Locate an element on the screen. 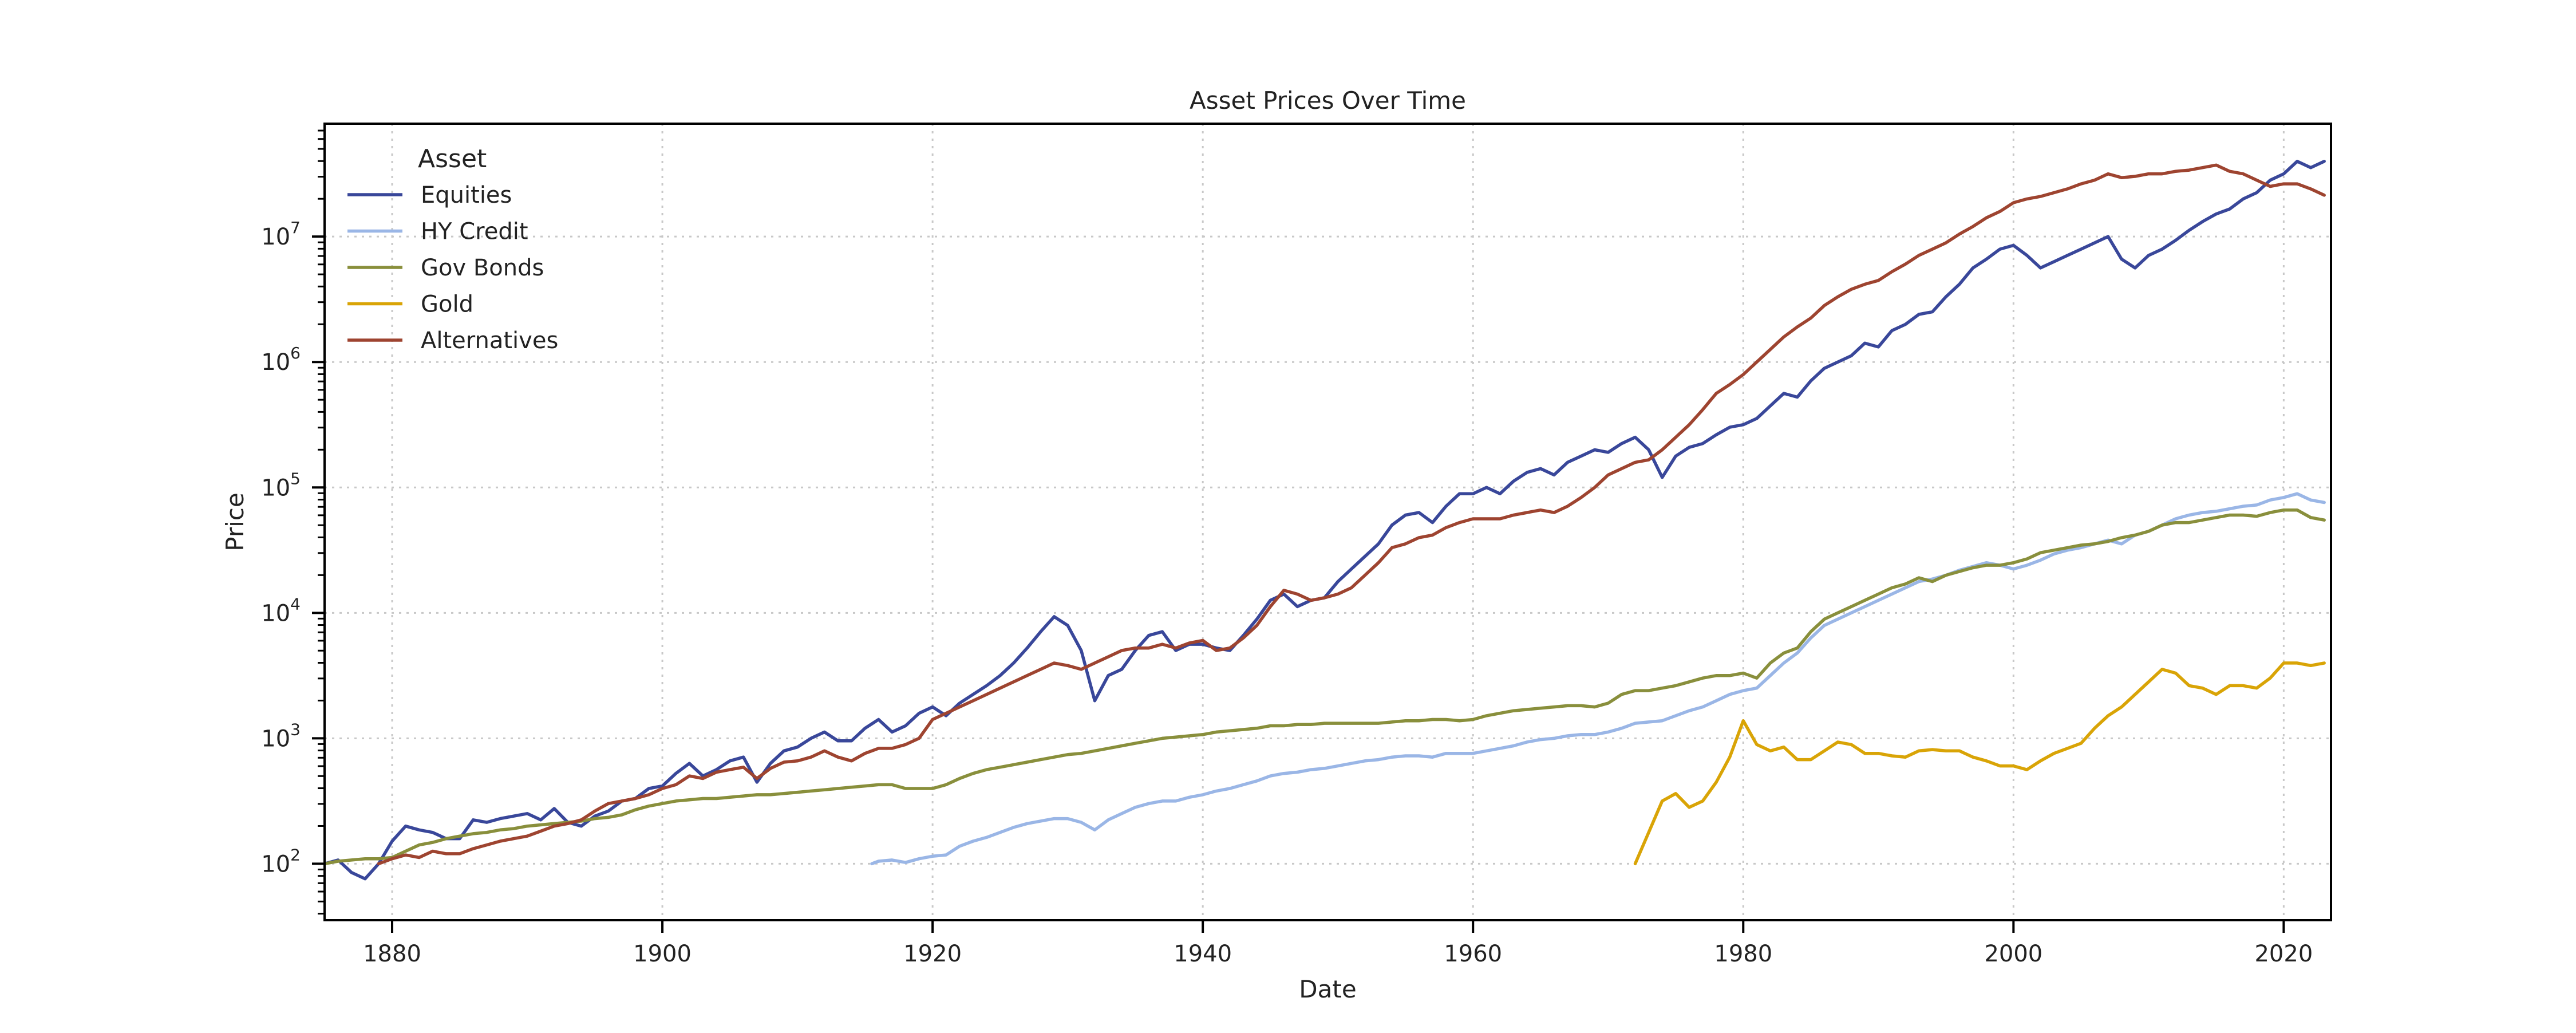 Image resolution: width=2576 pixels, height=1033 pixels. x-tick-label: 1940 is located at coordinates (1203, 954).